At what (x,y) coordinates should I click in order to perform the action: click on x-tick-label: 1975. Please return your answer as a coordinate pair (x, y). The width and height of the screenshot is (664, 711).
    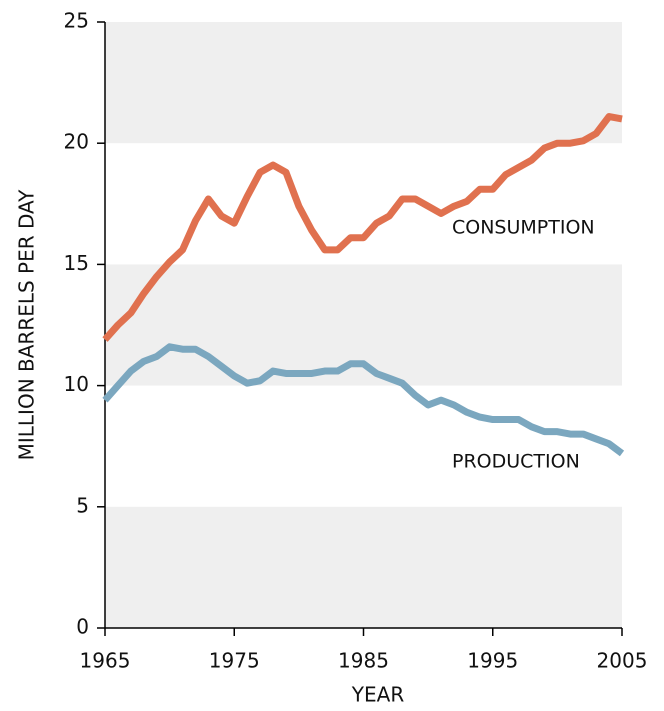
    Looking at the image, I should click on (234, 661).